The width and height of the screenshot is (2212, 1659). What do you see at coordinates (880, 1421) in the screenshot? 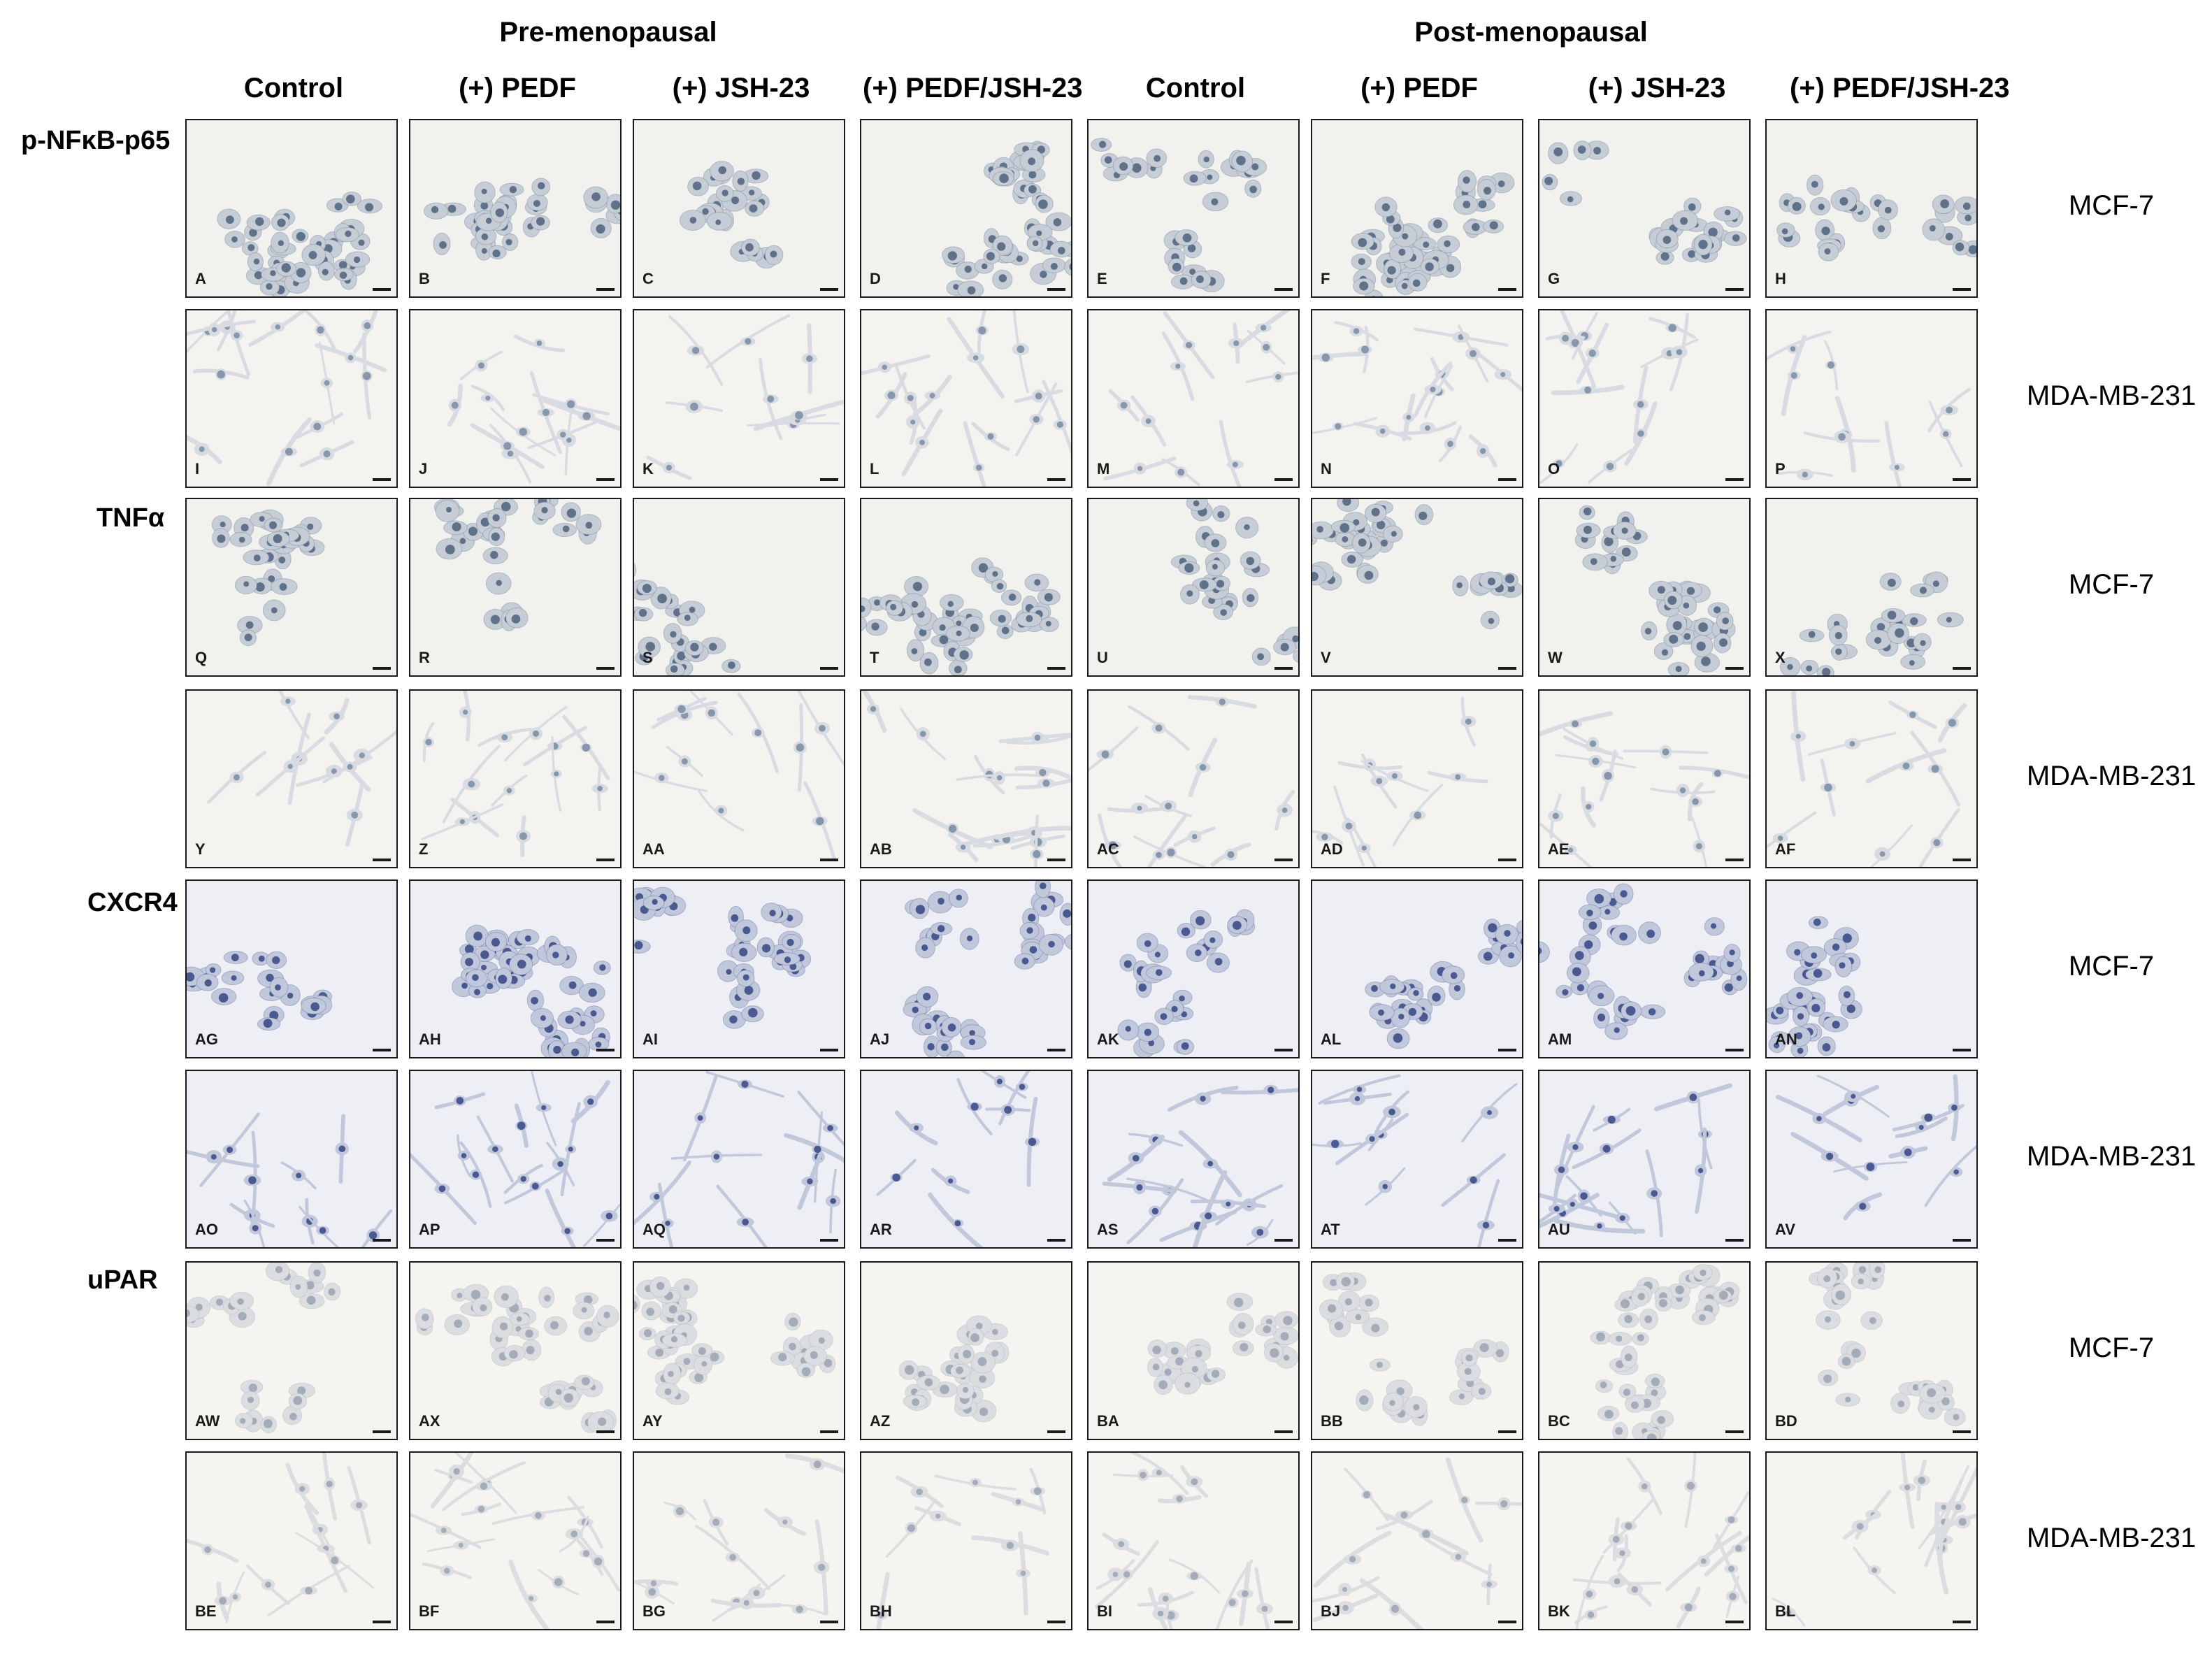
I see `panel-letter: AZ` at bounding box center [880, 1421].